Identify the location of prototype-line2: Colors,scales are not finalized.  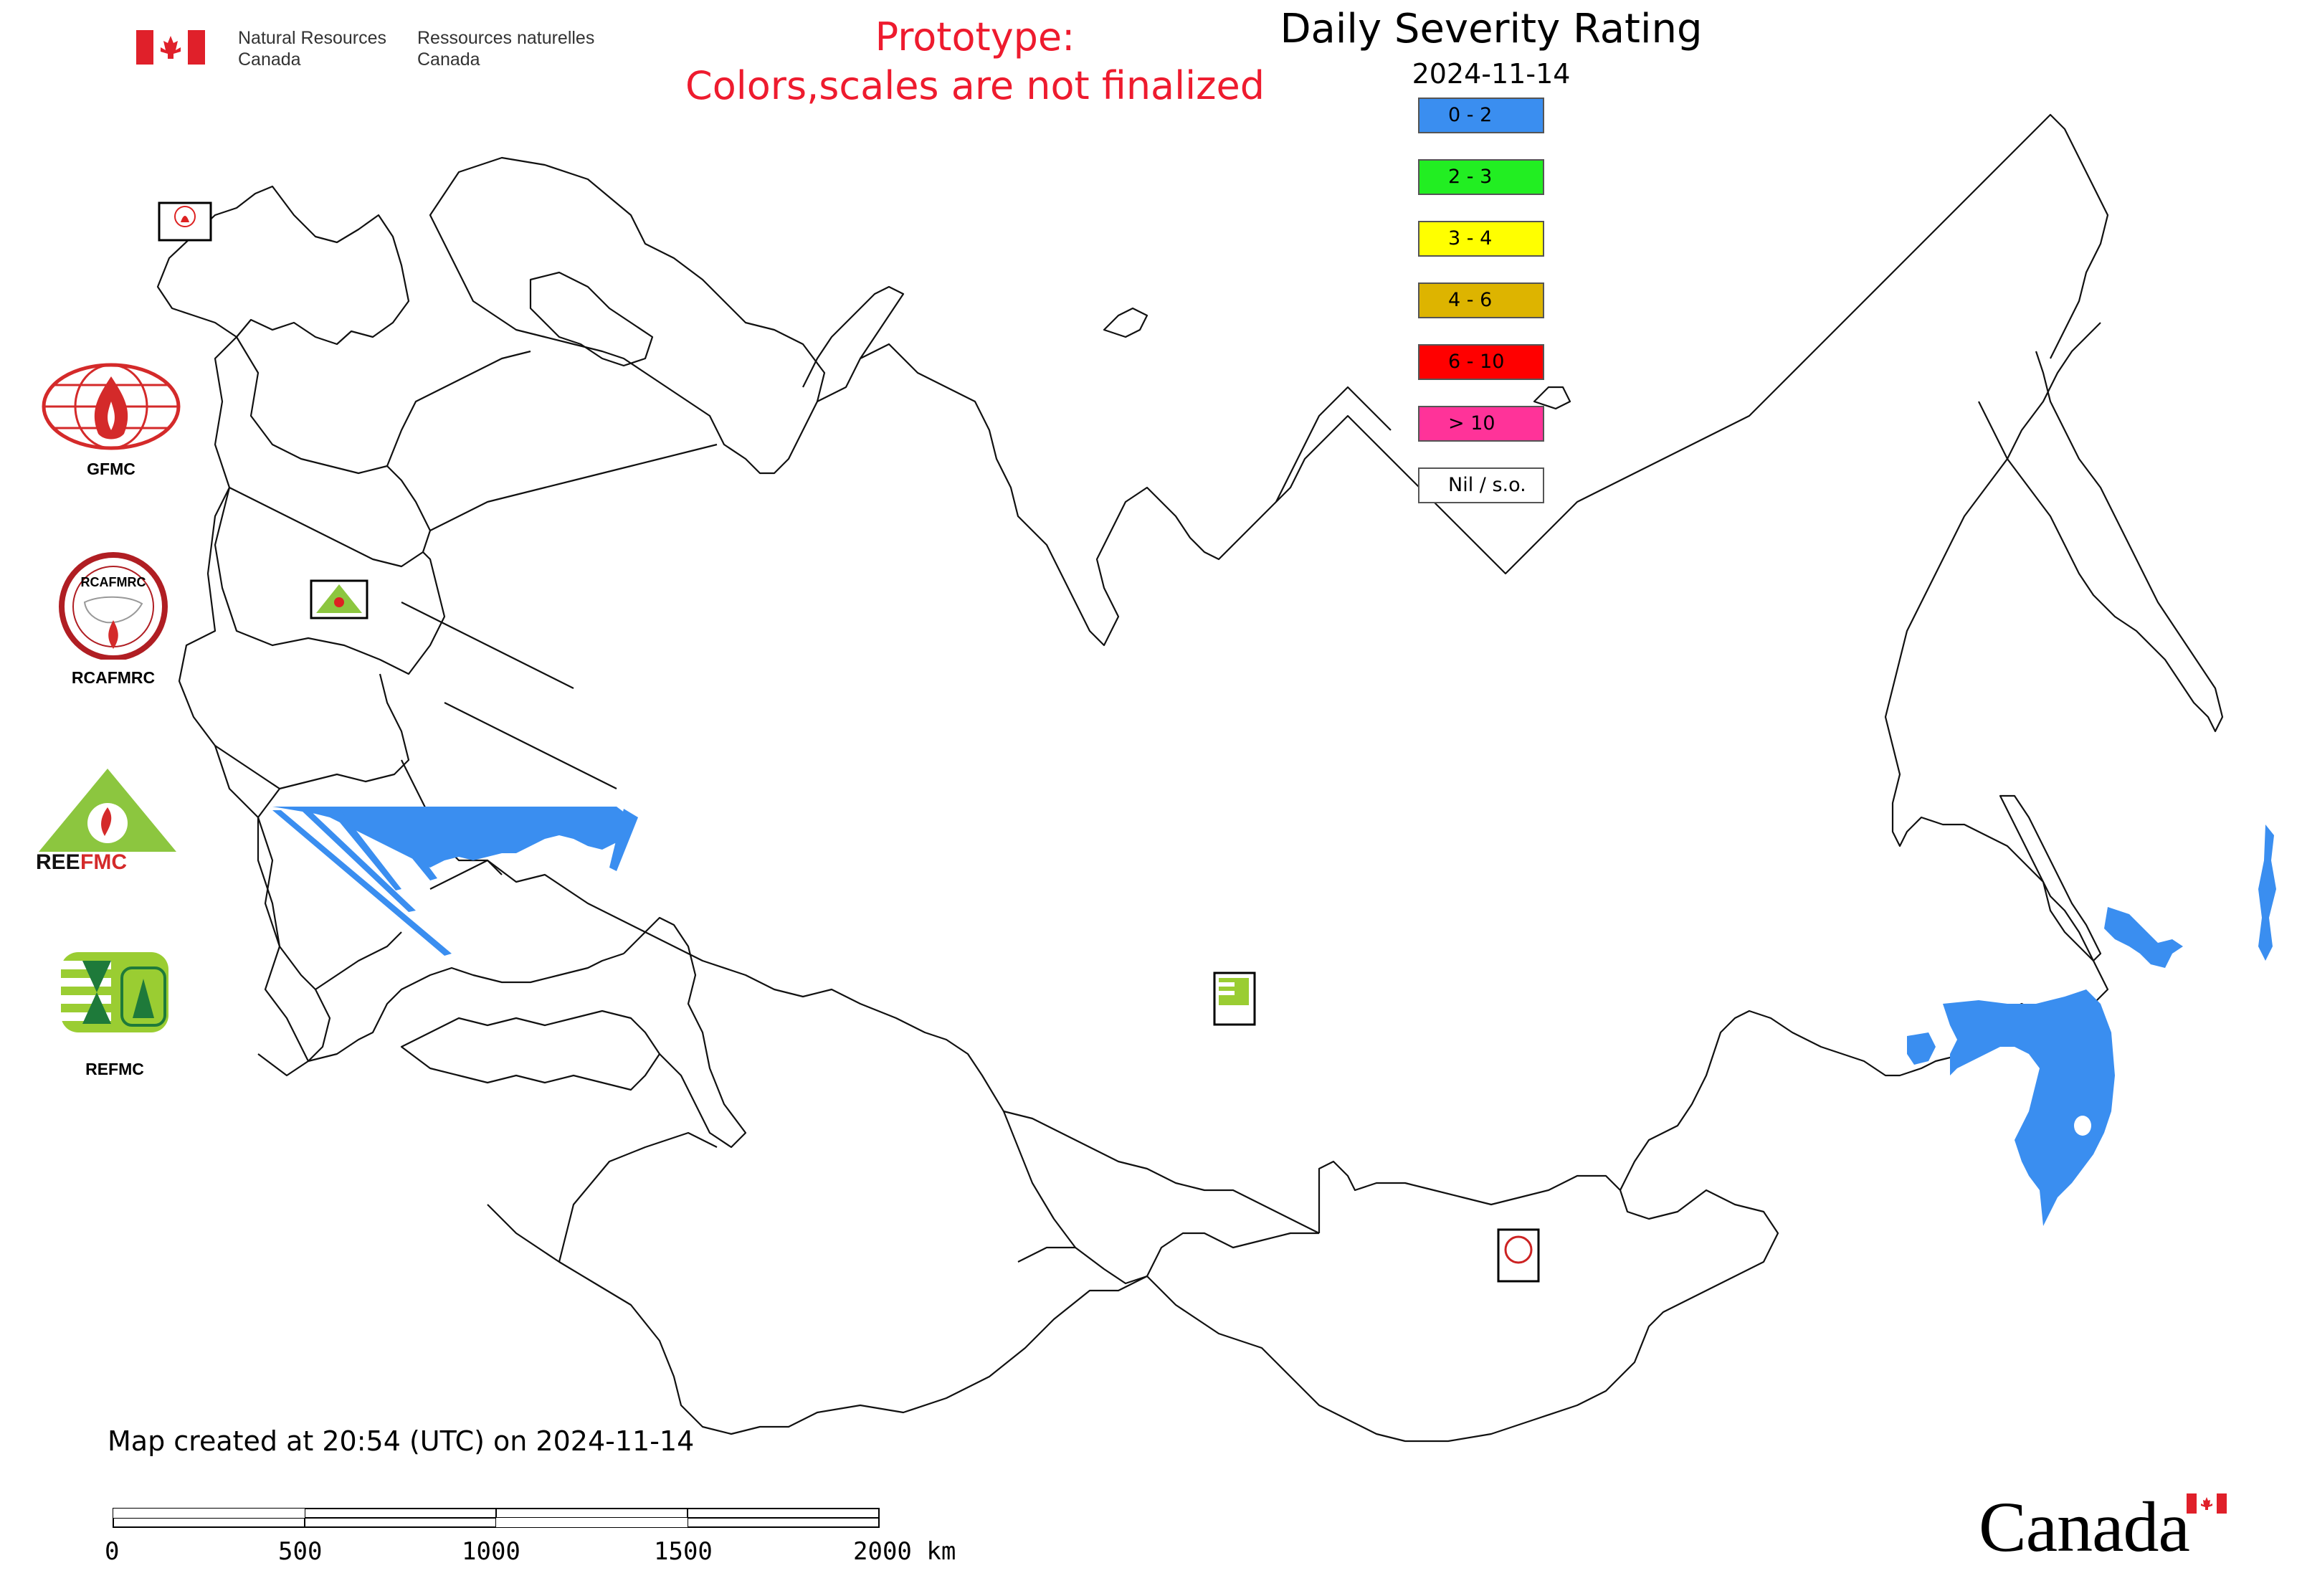
(975, 85).